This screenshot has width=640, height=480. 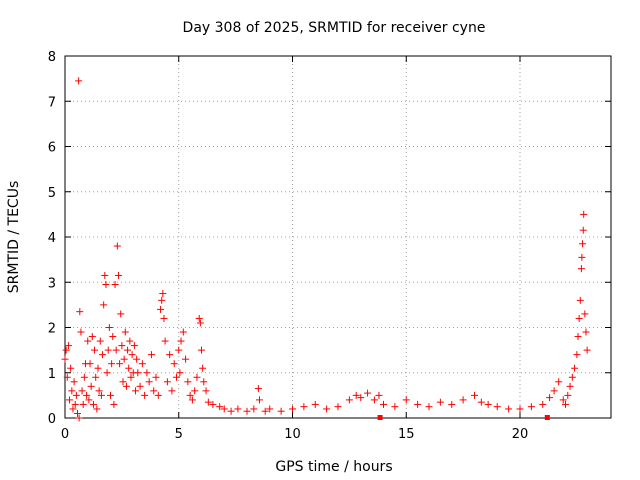 I want to click on x-tick-label: 0, so click(x=65, y=434).